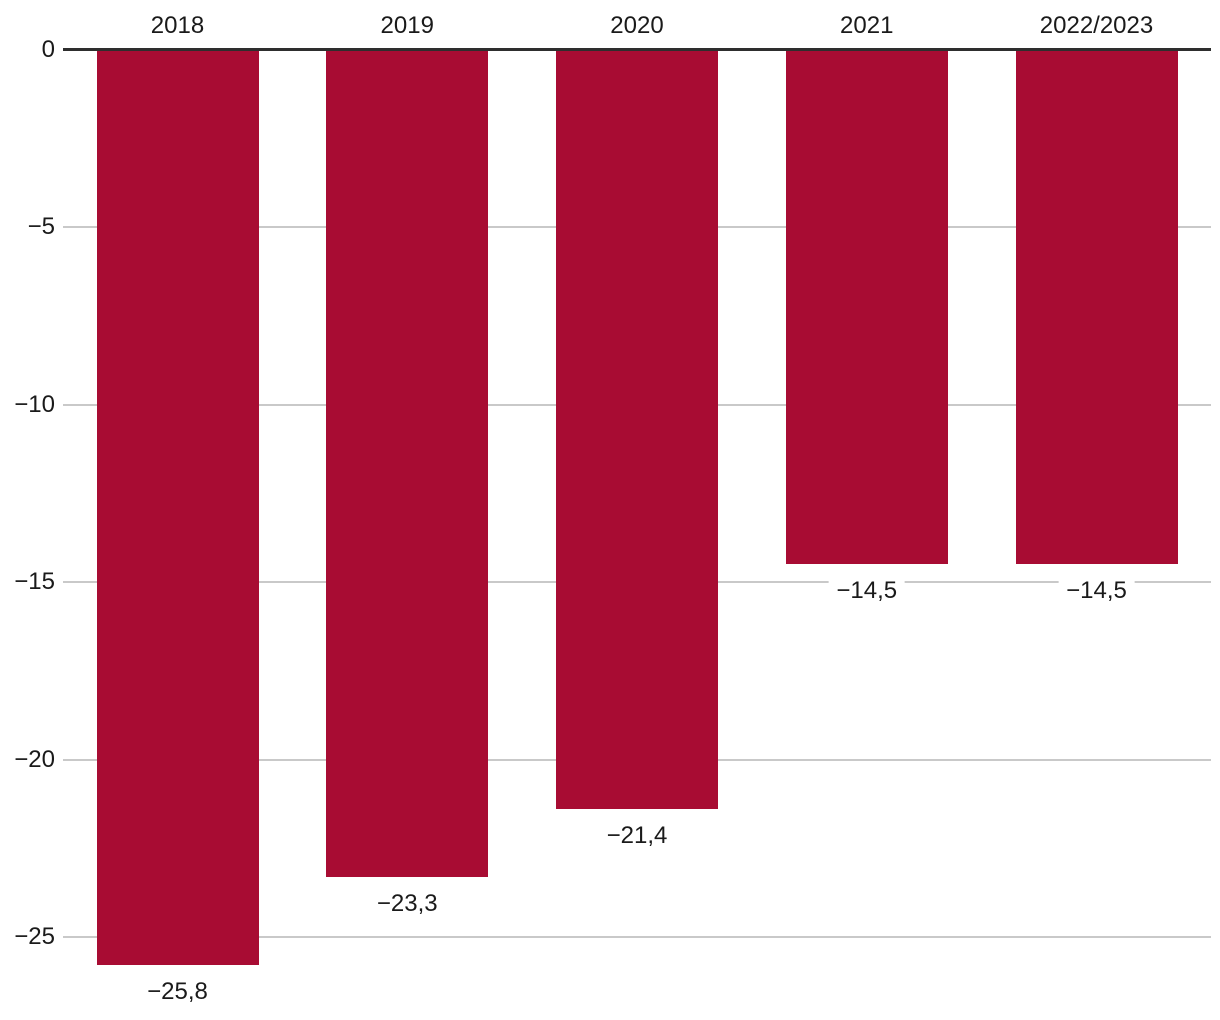 The image size is (1220, 1020). I want to click on gridline, so click(637, 937).